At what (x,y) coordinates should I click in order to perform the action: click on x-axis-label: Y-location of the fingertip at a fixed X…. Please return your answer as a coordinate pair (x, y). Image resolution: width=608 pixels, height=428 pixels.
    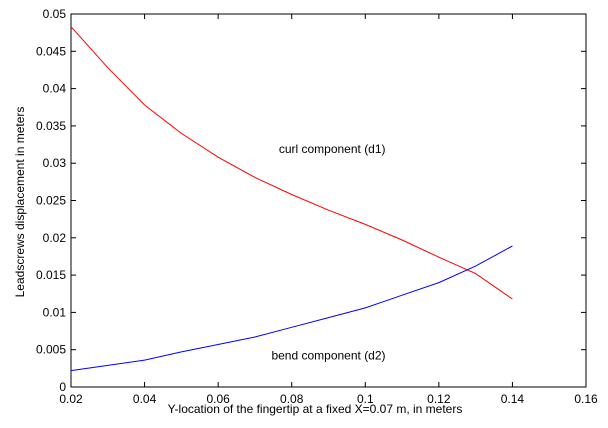
    Looking at the image, I should click on (315, 409).